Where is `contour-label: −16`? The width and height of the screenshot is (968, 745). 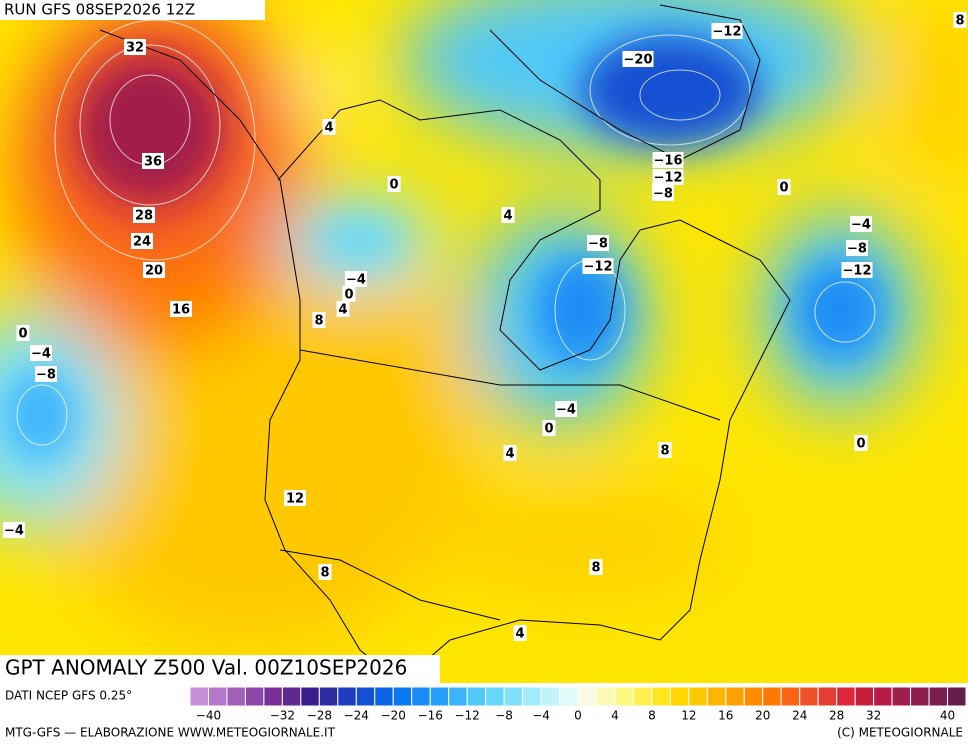 contour-label: −16 is located at coordinates (668, 161).